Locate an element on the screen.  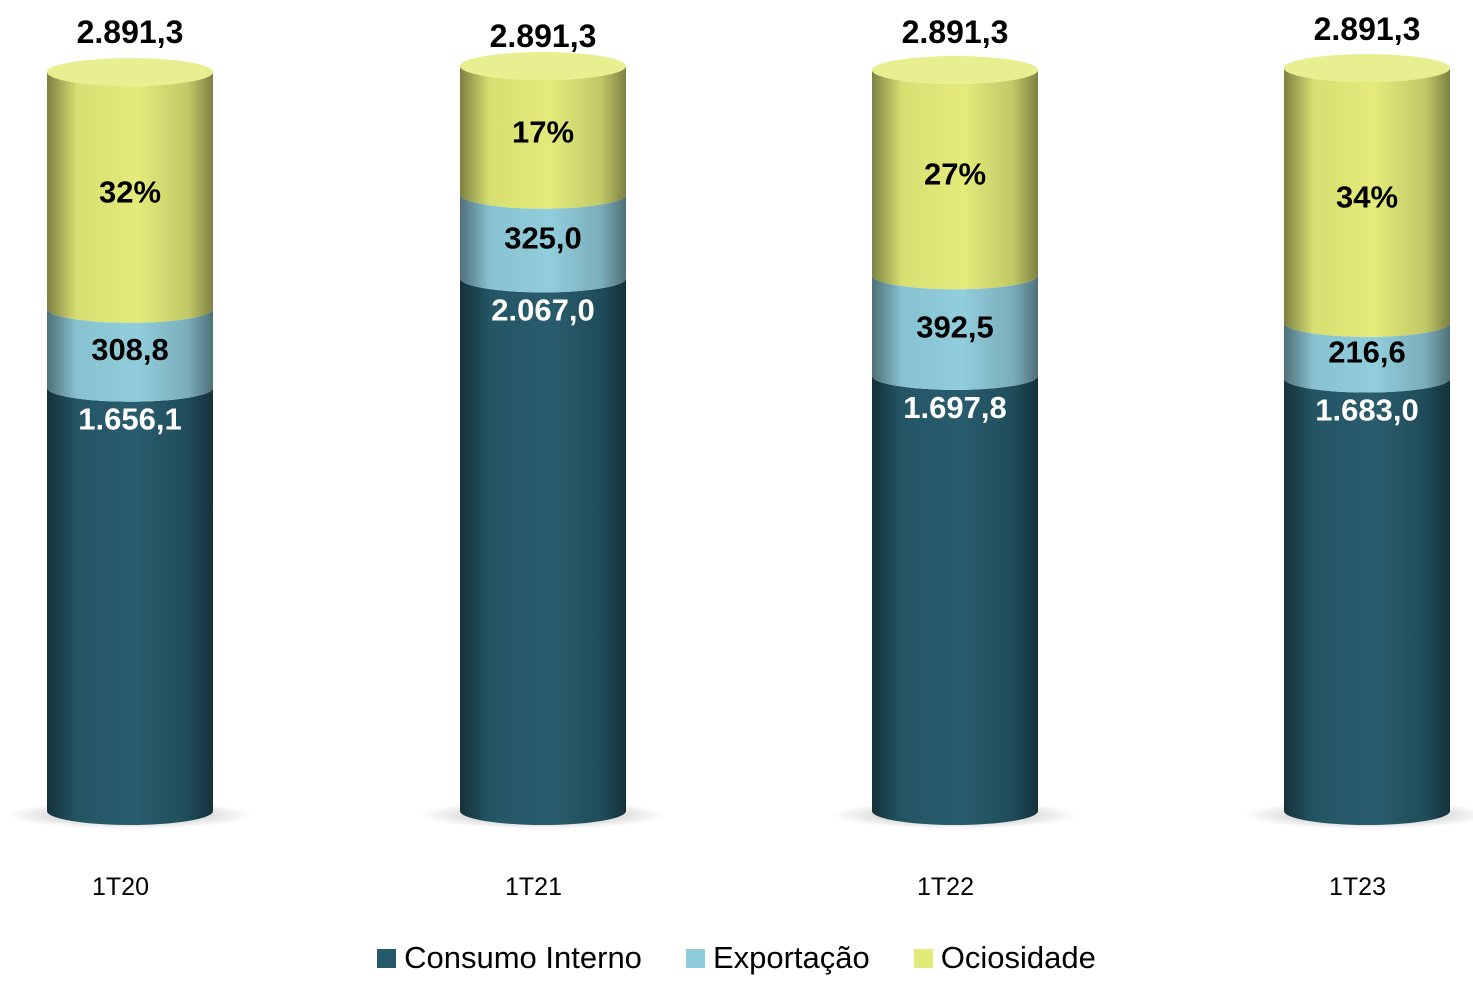
legend-item-exportacao: Exportação is located at coordinates (777, 958).